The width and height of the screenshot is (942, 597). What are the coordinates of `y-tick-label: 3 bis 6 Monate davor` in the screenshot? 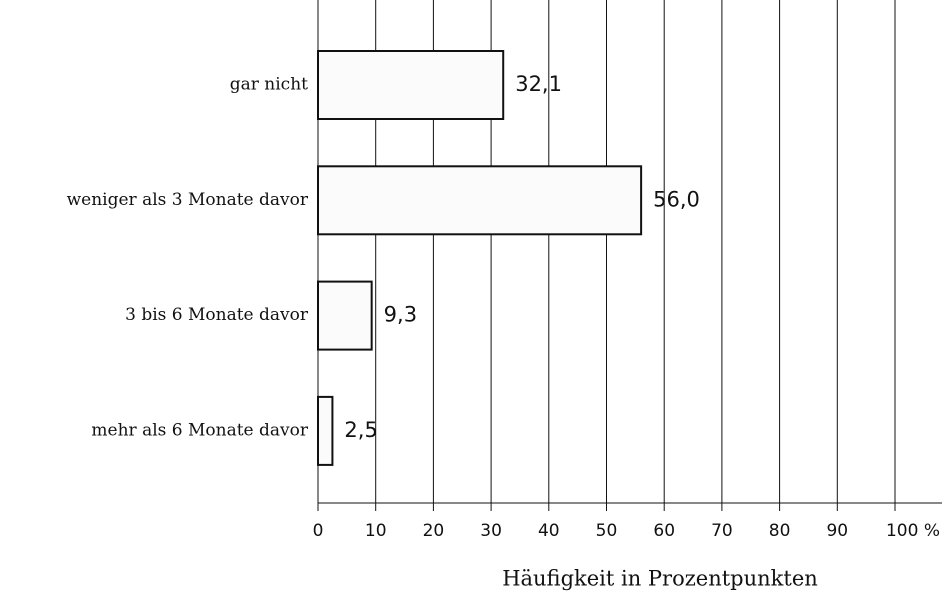 It's located at (217, 315).